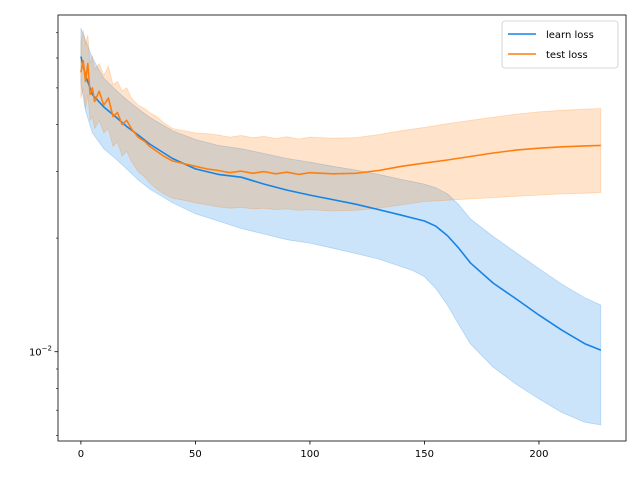 The width and height of the screenshot is (640, 480). I want to click on x-tick-label: 100, so click(309, 454).